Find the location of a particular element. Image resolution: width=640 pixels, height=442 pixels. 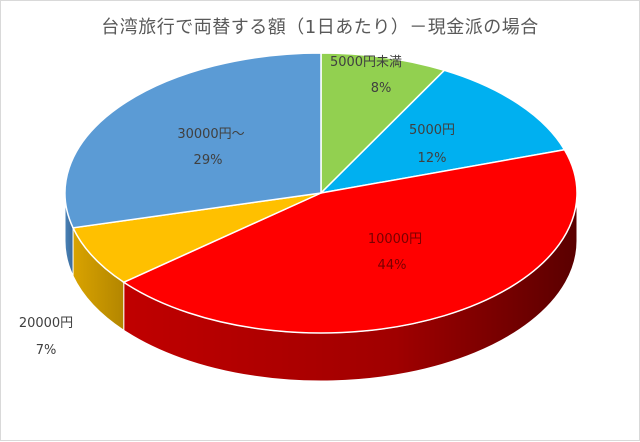

label-30000-name: 30000円～ is located at coordinates (210, 134).